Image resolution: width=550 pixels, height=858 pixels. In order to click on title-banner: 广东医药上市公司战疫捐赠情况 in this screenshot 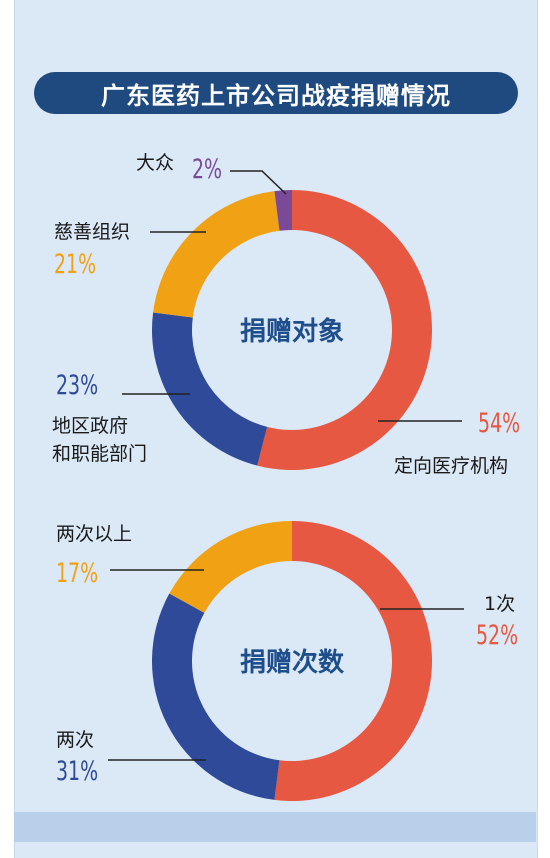, I will do `click(276, 93)`.